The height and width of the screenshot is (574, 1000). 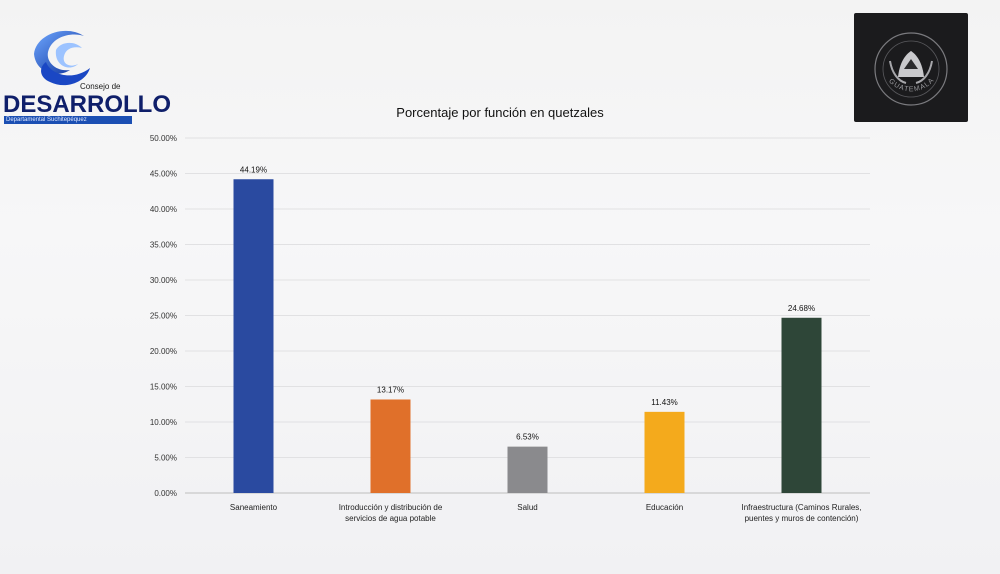 I want to click on y-tick-label: 30.00%, so click(x=163, y=280).